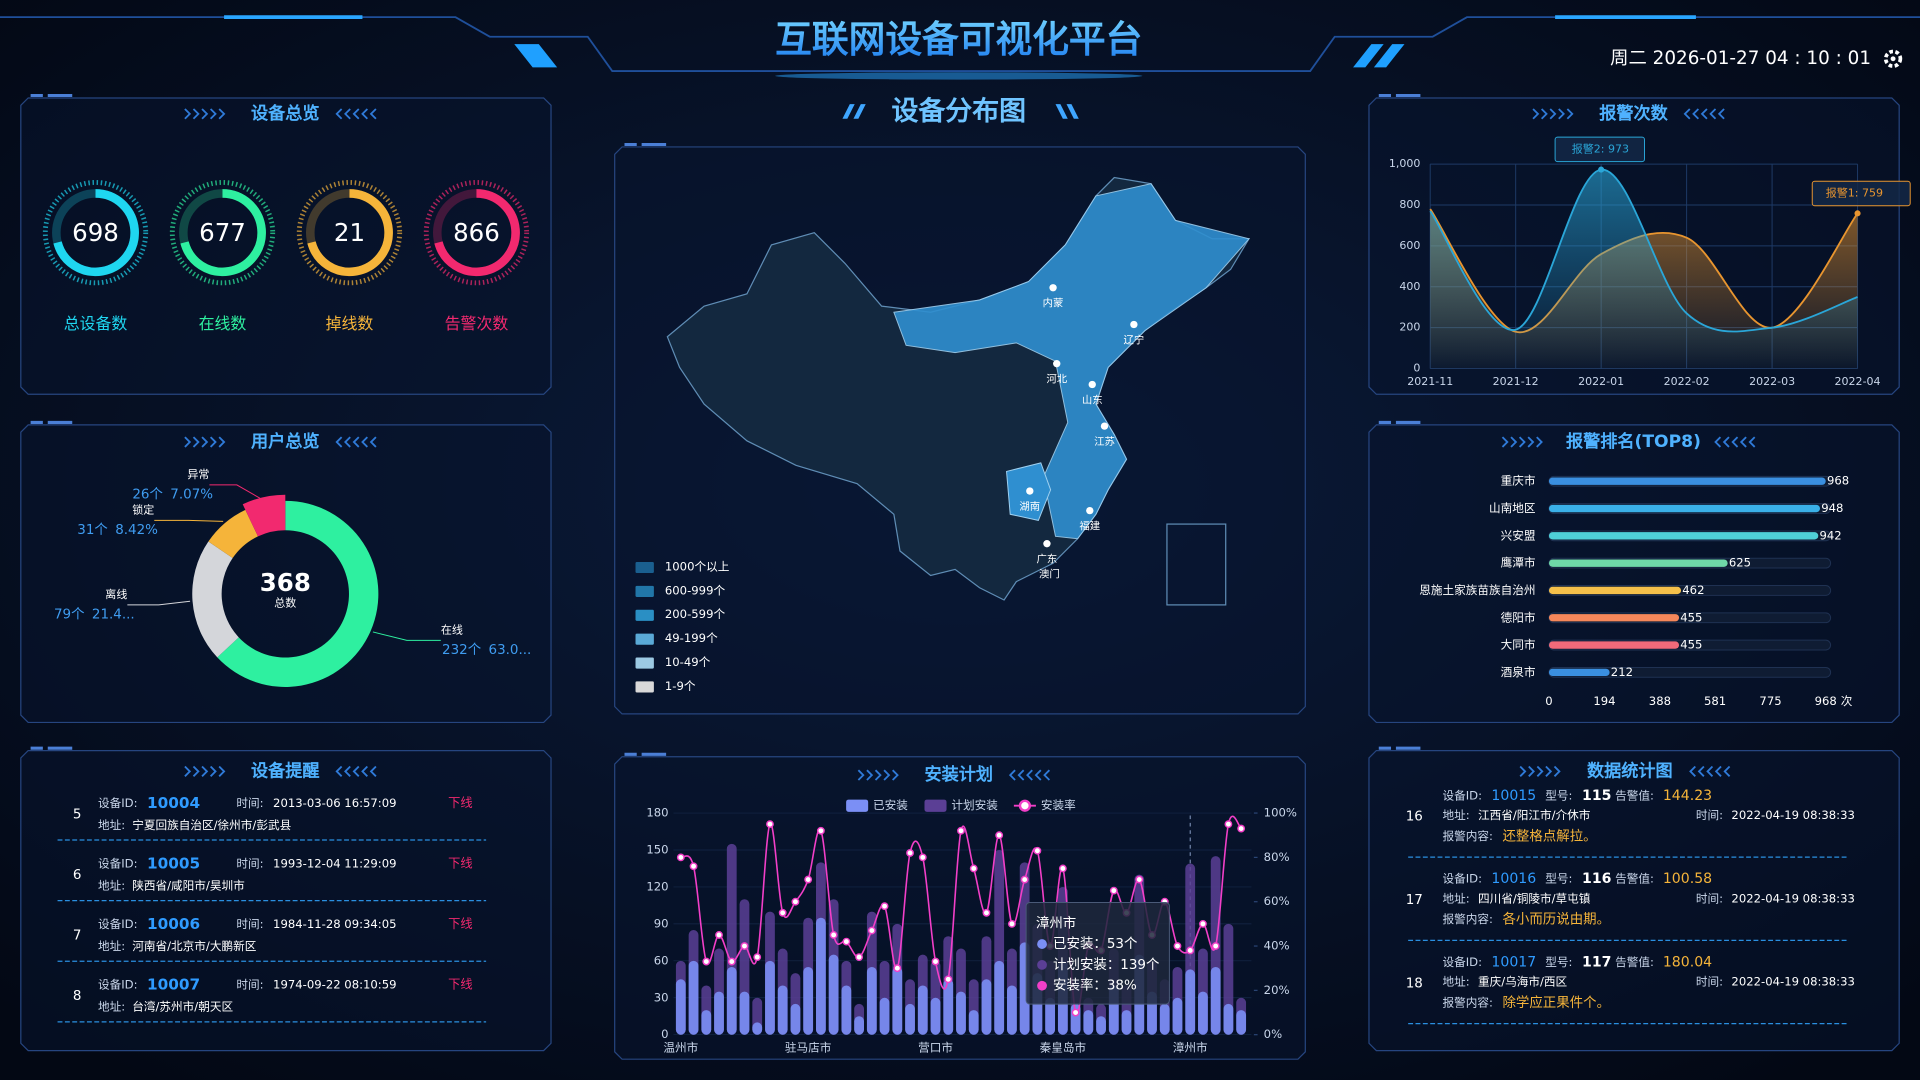 The image size is (1920, 1080). I want to click on tooltip-line: 已安装：53个, so click(1095, 944).